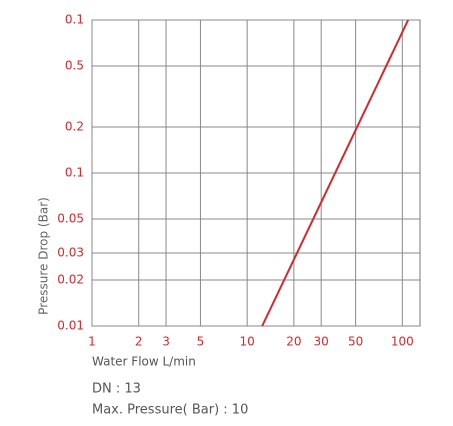 Image resolution: width=453 pixels, height=426 pixels. Describe the element at coordinates (170, 410) in the screenshot. I see `annotation: Max. Pressure( Bar) : 10` at that location.